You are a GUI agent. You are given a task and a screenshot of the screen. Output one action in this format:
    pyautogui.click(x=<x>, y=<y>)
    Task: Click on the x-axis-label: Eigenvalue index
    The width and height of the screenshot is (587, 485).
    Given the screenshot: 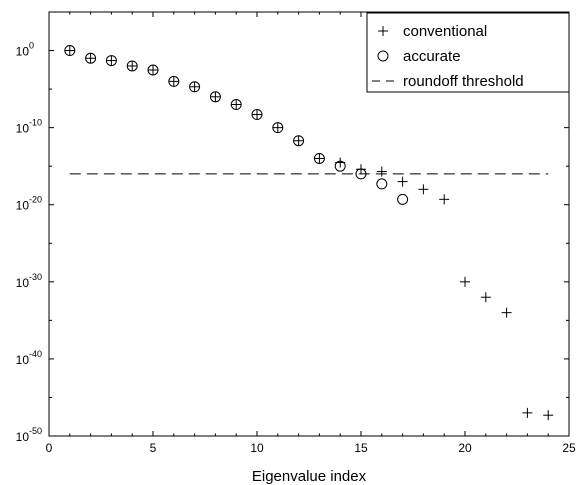 What is the action you would take?
    pyautogui.click(x=309, y=476)
    